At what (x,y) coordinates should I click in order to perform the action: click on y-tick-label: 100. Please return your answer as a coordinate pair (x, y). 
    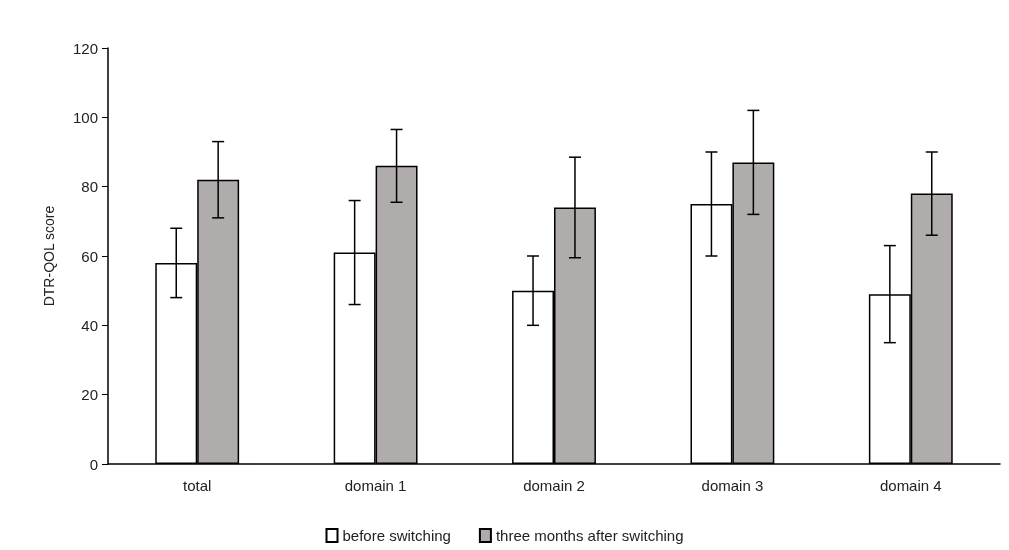
    Looking at the image, I should click on (85, 117).